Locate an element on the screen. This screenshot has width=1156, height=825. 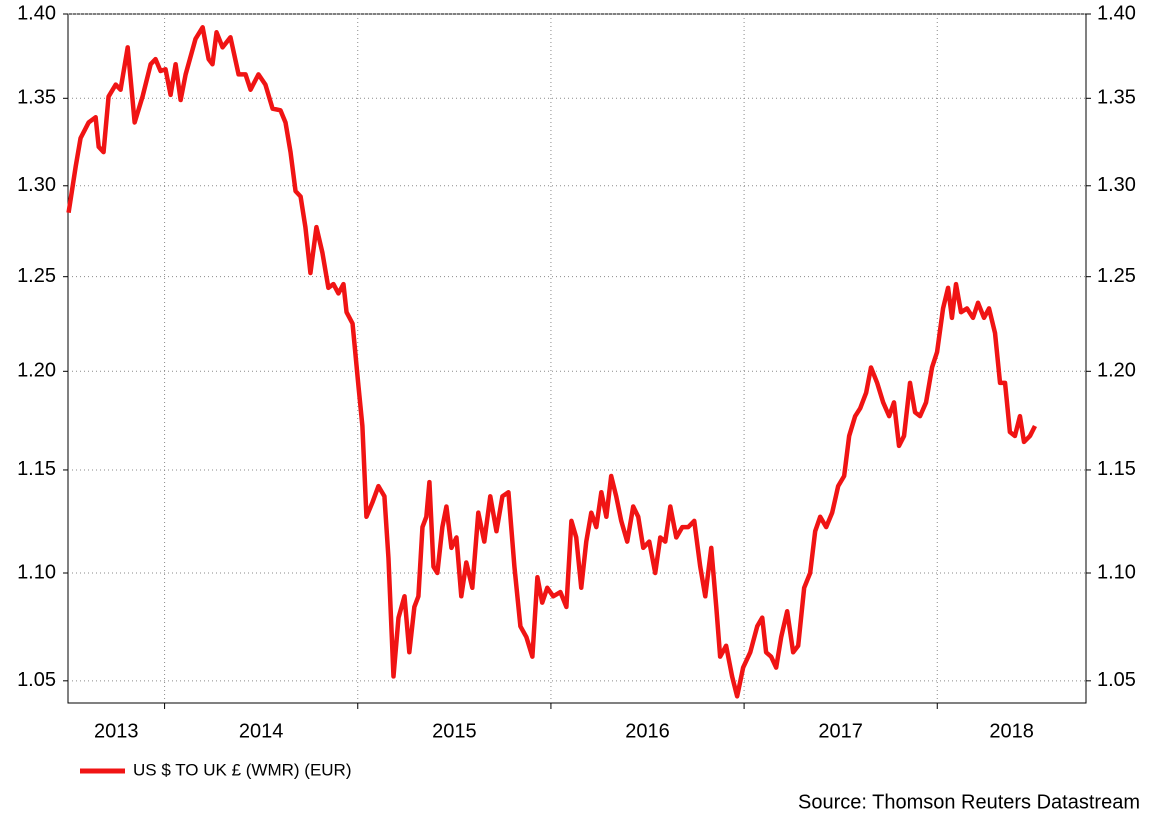
y-tick-label: 1.20 is located at coordinates (36, 371).